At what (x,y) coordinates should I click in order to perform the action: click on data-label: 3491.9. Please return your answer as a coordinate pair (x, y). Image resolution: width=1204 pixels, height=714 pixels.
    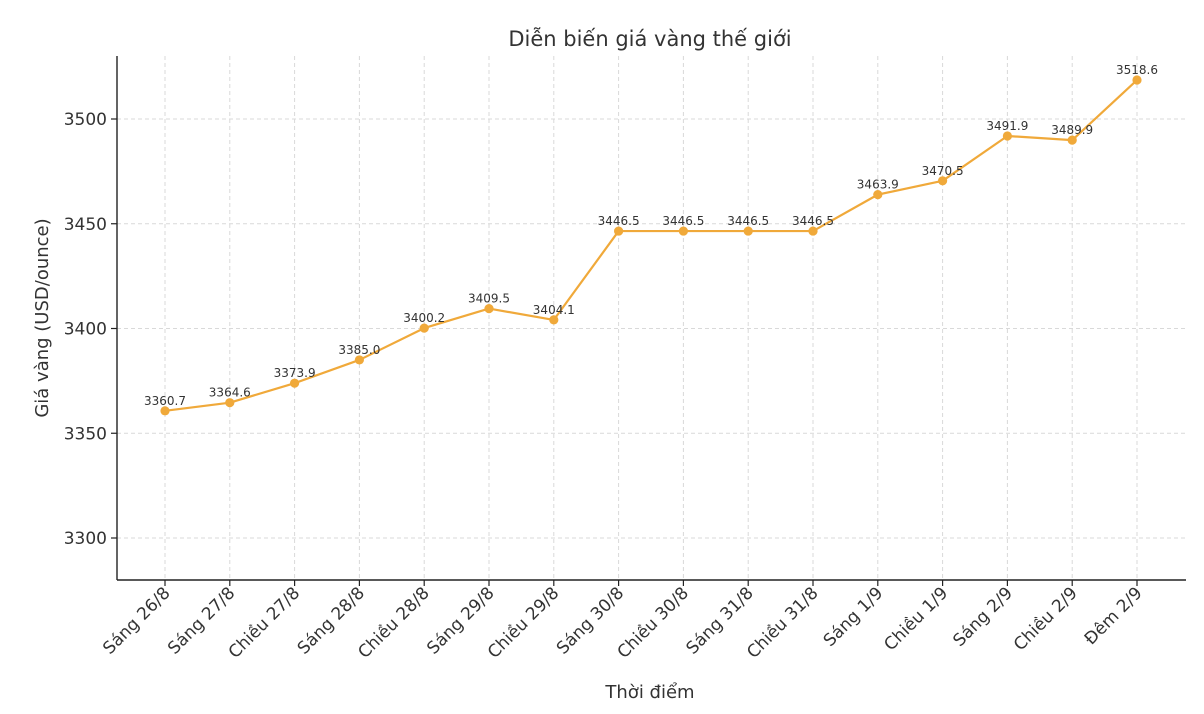
    Looking at the image, I should click on (1007, 126).